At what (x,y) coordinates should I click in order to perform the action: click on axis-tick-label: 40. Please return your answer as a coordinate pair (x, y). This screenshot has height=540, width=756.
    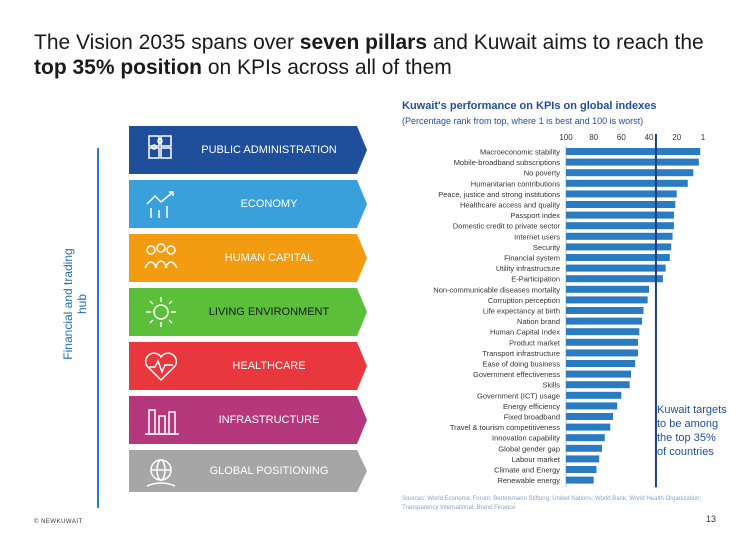
    Looking at the image, I should click on (649, 137).